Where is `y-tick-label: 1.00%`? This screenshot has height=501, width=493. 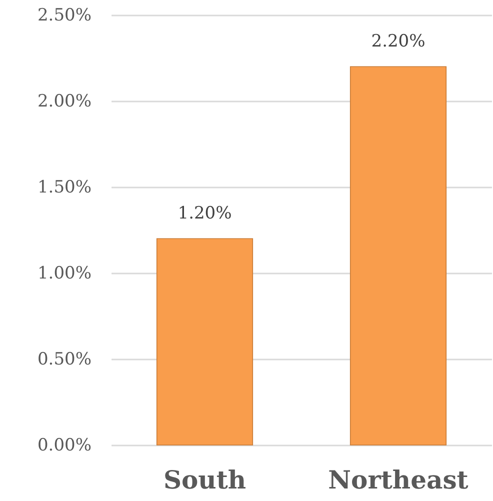
y-tick-label: 1.00% is located at coordinates (64, 274).